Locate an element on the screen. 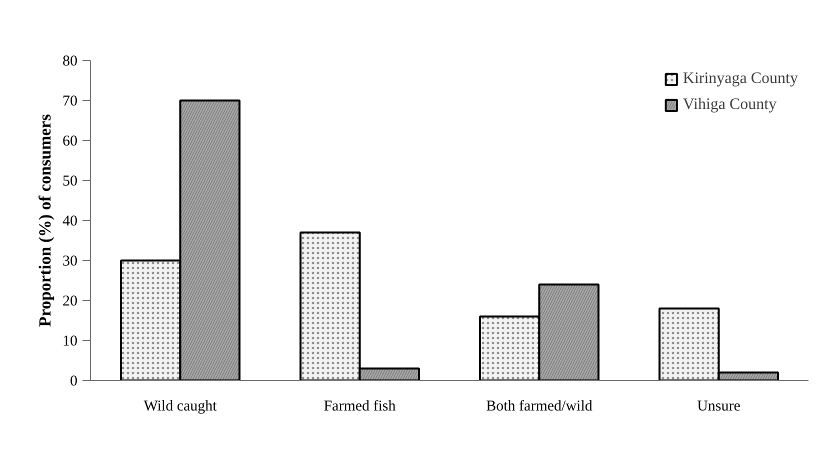 The height and width of the screenshot is (462, 832). x-tick-label: Unsure is located at coordinates (719, 406).